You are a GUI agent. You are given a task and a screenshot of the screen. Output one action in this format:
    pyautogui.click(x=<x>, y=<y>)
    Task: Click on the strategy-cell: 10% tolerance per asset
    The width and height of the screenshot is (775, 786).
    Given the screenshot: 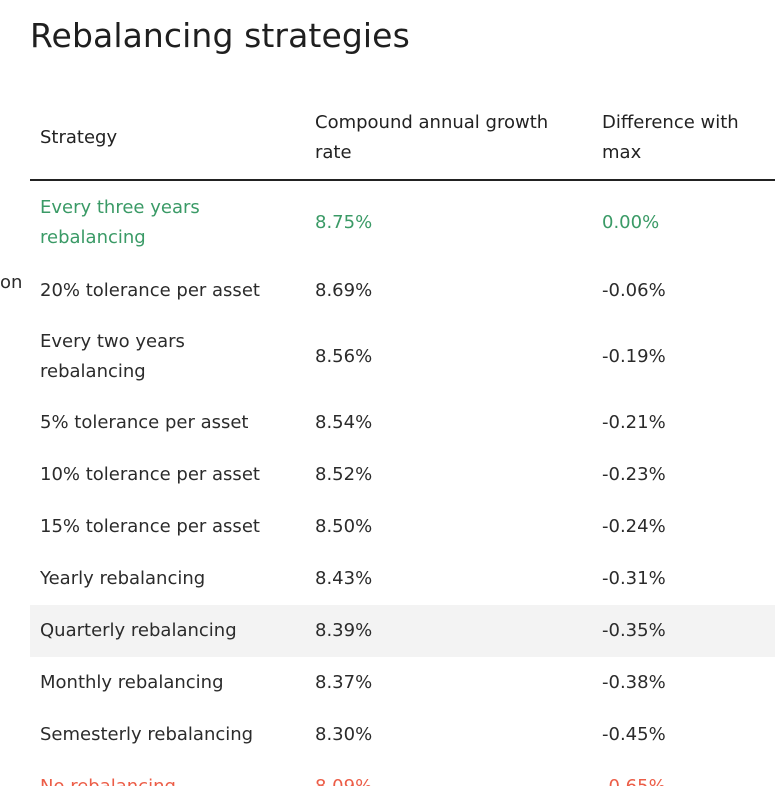 What is the action you would take?
    pyautogui.click(x=150, y=474)
    